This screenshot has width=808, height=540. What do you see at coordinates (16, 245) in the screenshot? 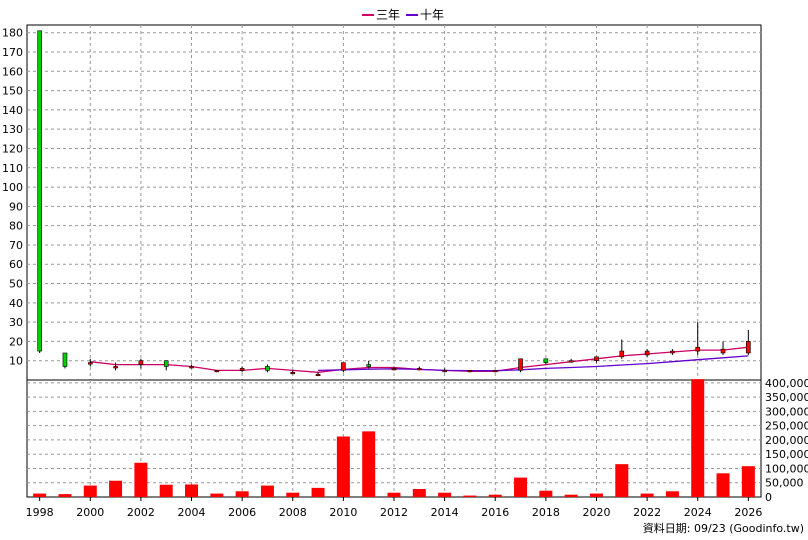
I see `price-tick-label: 70` at bounding box center [16, 245].